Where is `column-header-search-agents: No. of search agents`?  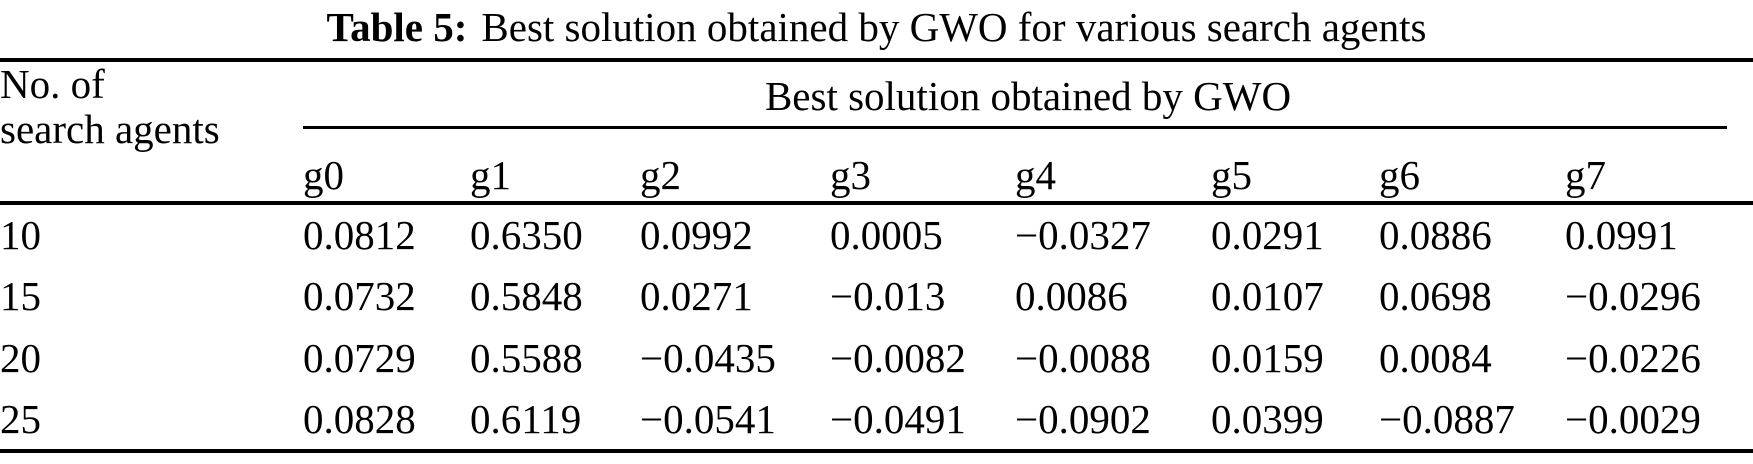
column-header-search-agents: No. of search agents is located at coordinates (151, 131).